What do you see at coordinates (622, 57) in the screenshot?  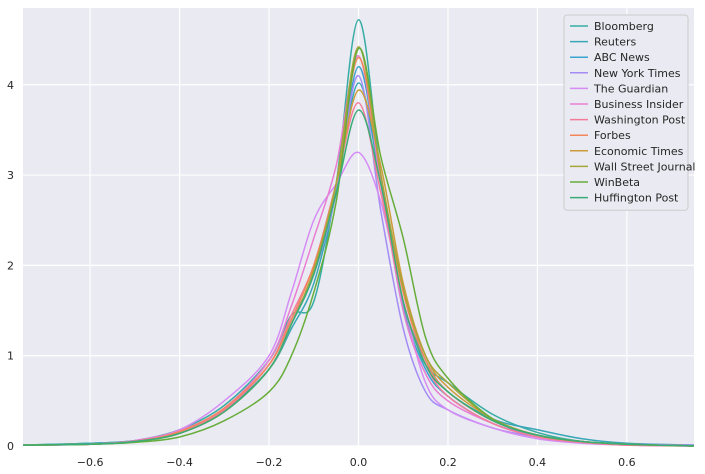 I see `legend-label: ABC News` at bounding box center [622, 57].